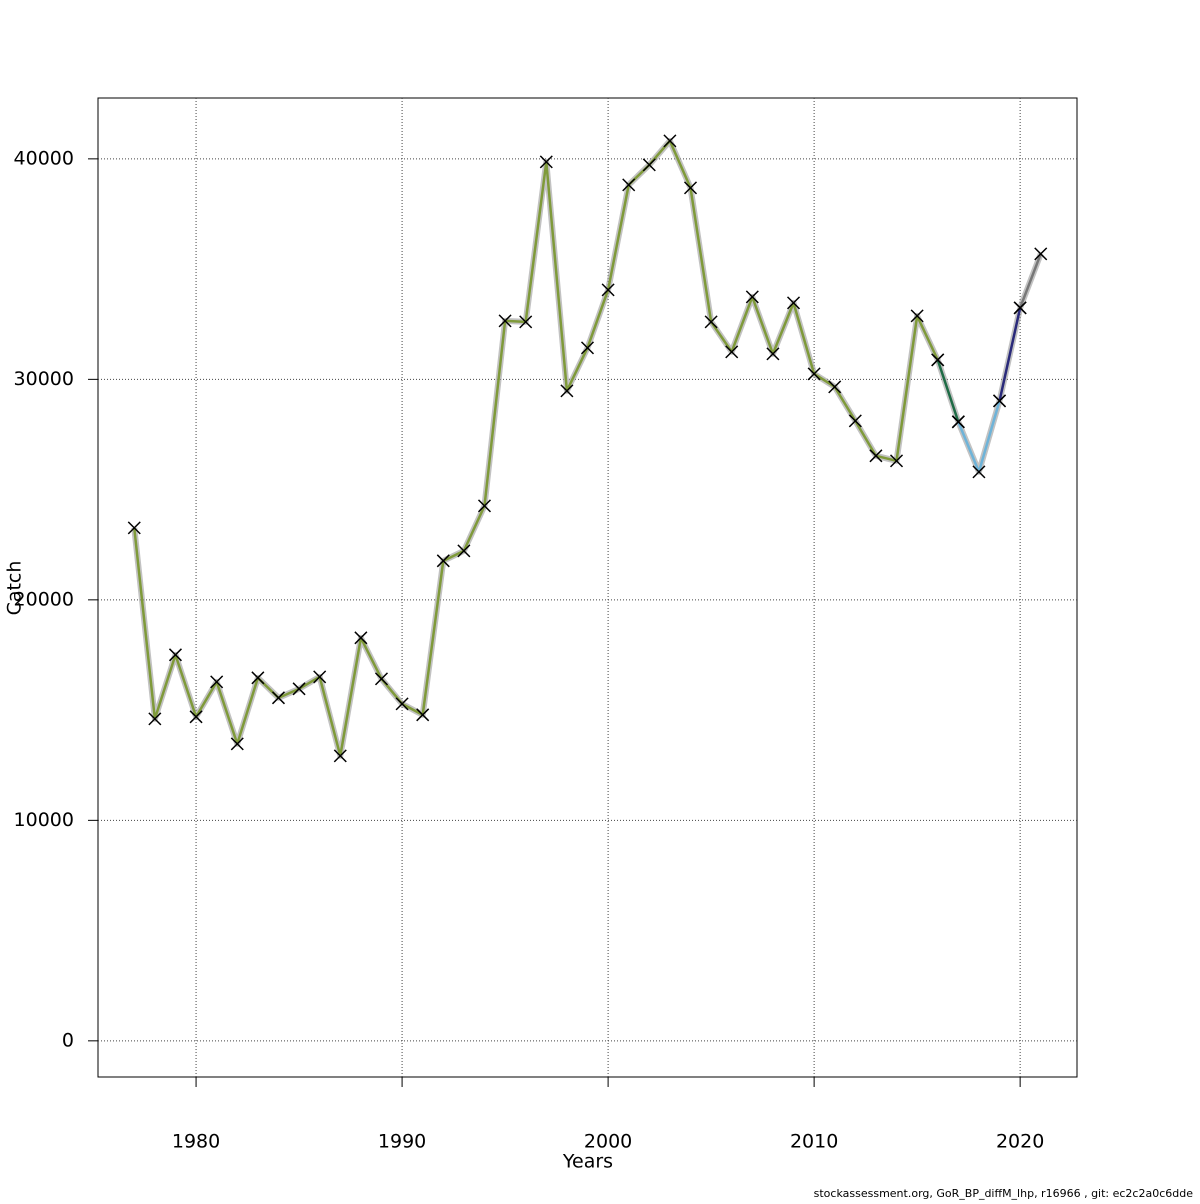  What do you see at coordinates (44, 158) in the screenshot?
I see `y-tick-label: 40000` at bounding box center [44, 158].